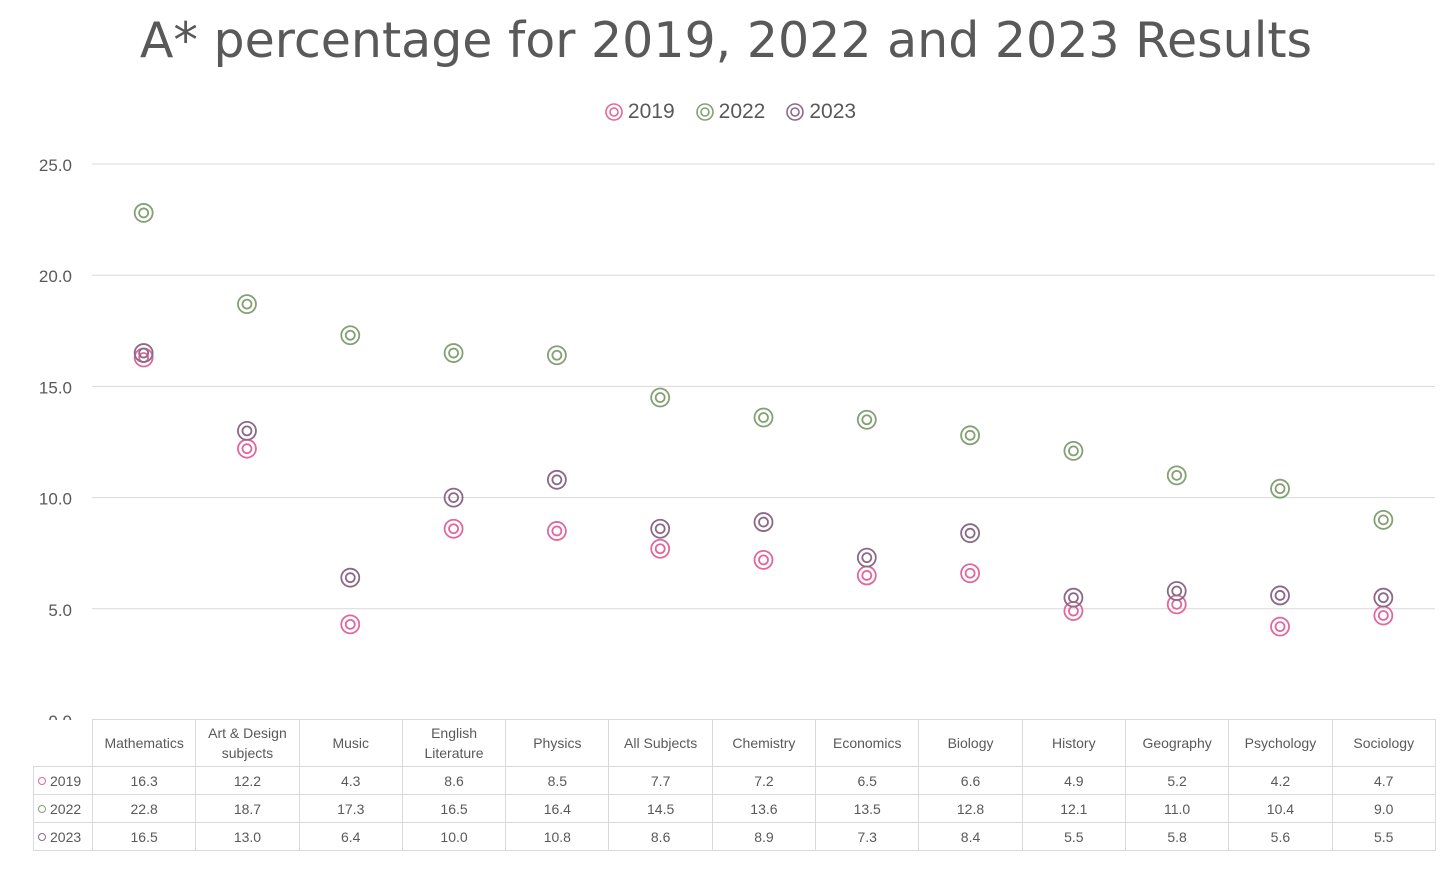  Describe the element at coordinates (247, 780) in the screenshot. I see `table-cell: 12.2` at that location.